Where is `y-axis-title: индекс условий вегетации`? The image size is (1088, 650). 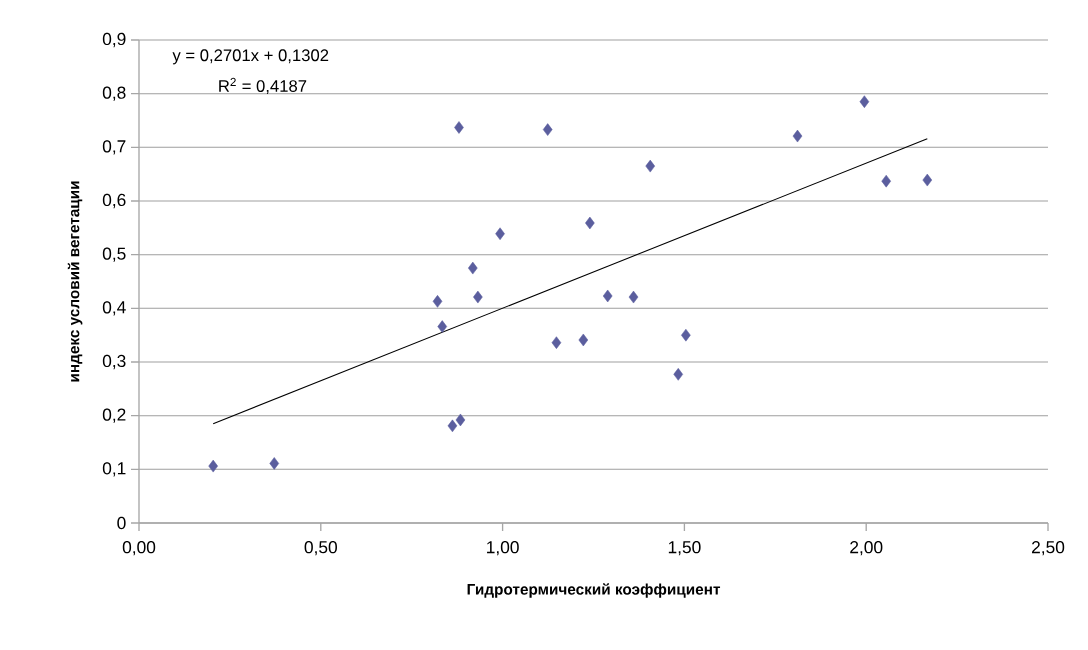 y-axis-title: индекс условий вегетации is located at coordinates (75, 281).